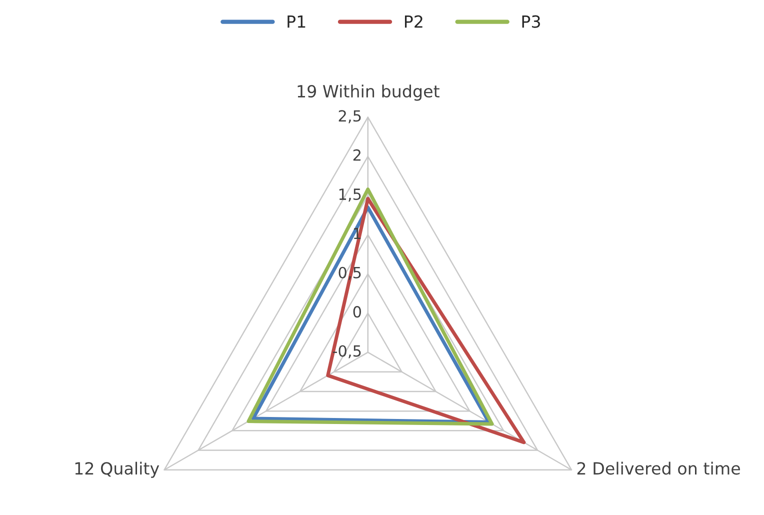 Image resolution: width=764 pixels, height=515 pixels. I want to click on y-tick-label: 2,5, so click(349, 117).